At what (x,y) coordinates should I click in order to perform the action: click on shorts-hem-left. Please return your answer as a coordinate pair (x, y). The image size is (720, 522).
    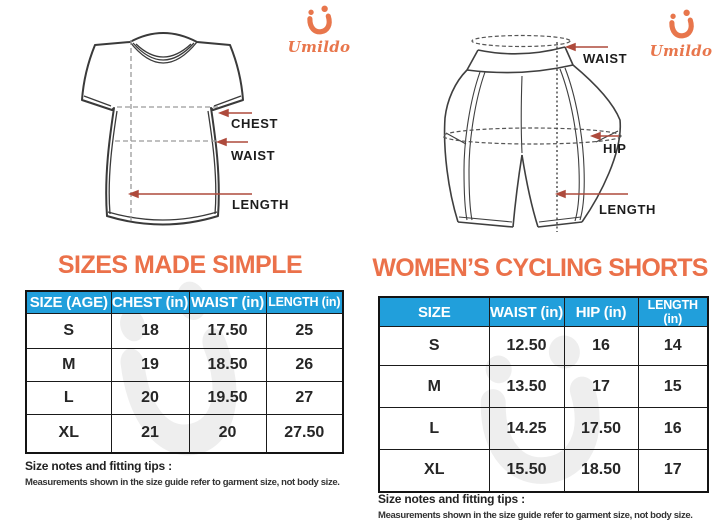
    Looking at the image, I should click on (485, 224).